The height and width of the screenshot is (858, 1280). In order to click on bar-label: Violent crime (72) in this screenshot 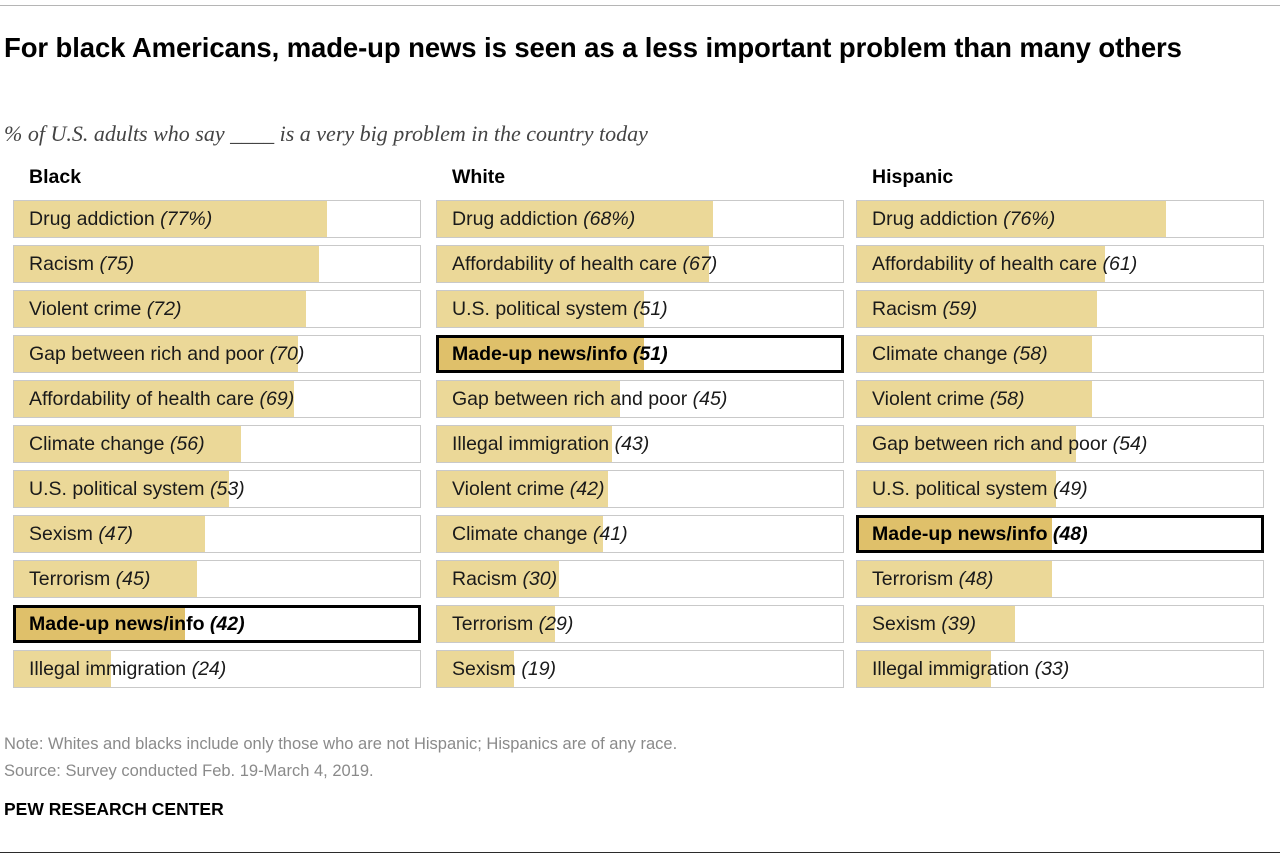, I will do `click(105, 309)`.